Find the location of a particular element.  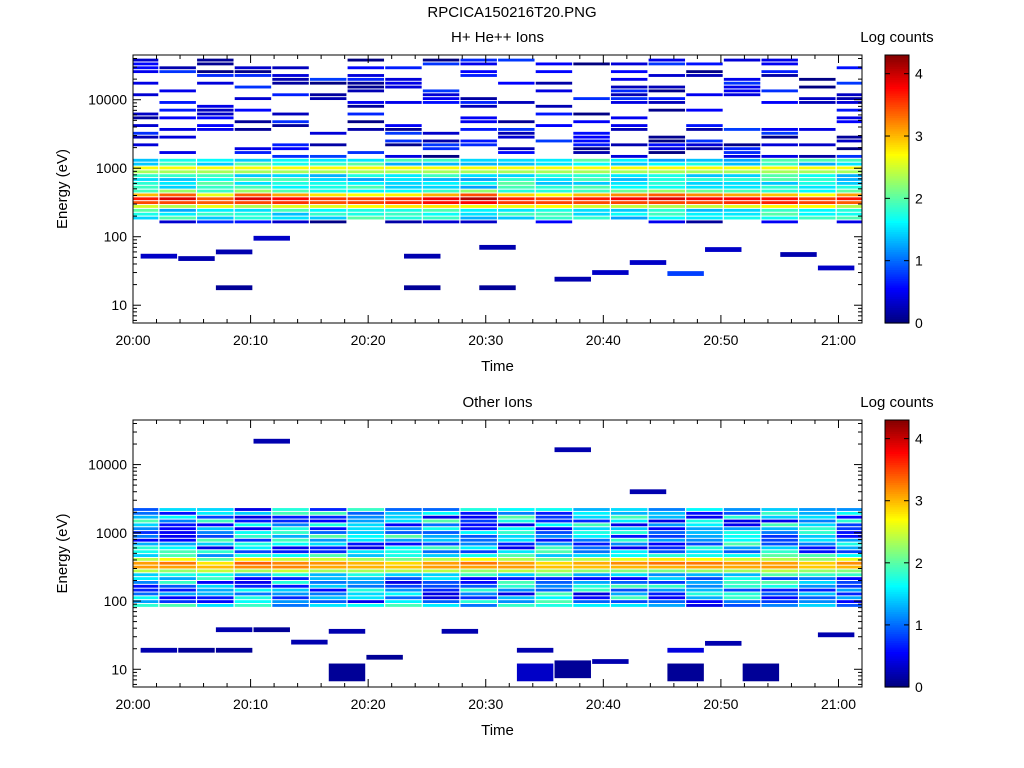

y-tick-label: 1000 is located at coordinates (111, 533).